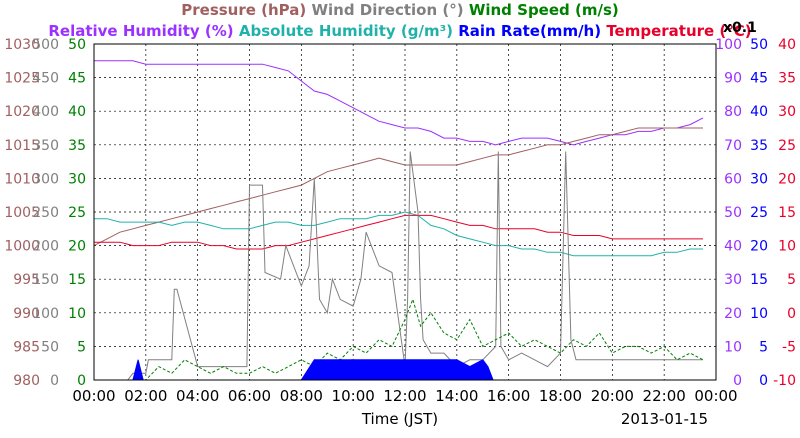 The width and height of the screenshot is (800, 438). What do you see at coordinates (612, 396) in the screenshot?
I see `x-tick-label: 20:00` at bounding box center [612, 396].